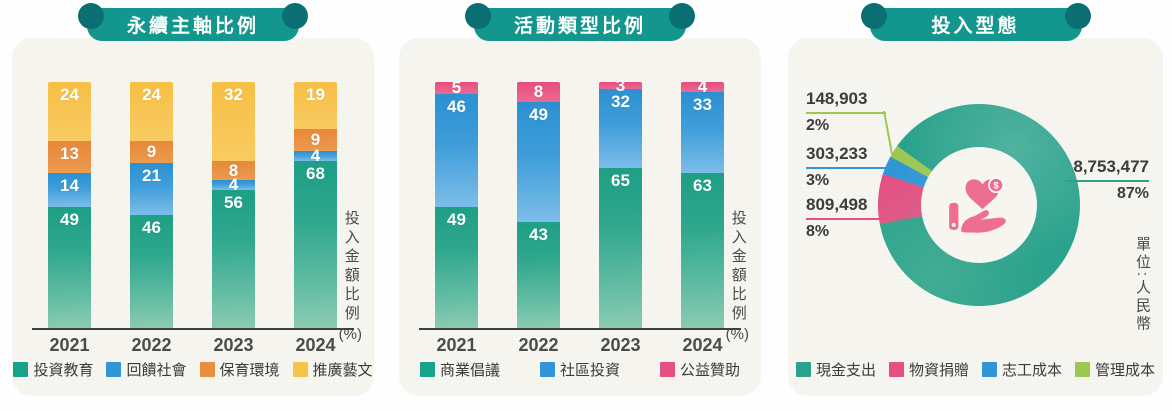  Describe the element at coordinates (69, 190) in the screenshot. I see `bar-segment: 14` at that location.